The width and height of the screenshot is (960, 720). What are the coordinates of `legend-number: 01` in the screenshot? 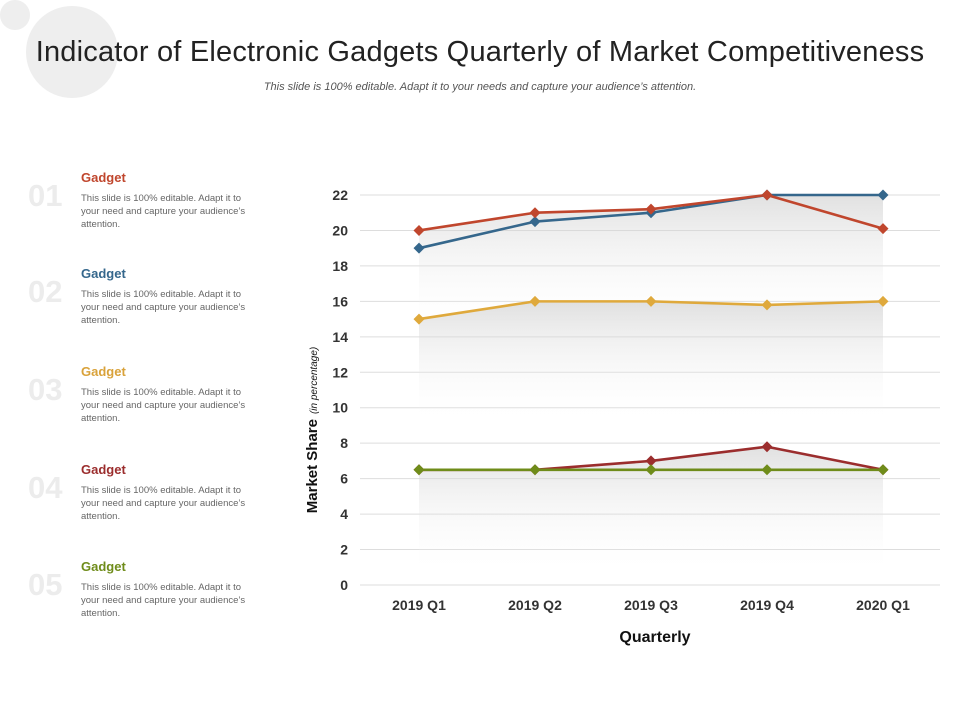 It's located at (45, 195).